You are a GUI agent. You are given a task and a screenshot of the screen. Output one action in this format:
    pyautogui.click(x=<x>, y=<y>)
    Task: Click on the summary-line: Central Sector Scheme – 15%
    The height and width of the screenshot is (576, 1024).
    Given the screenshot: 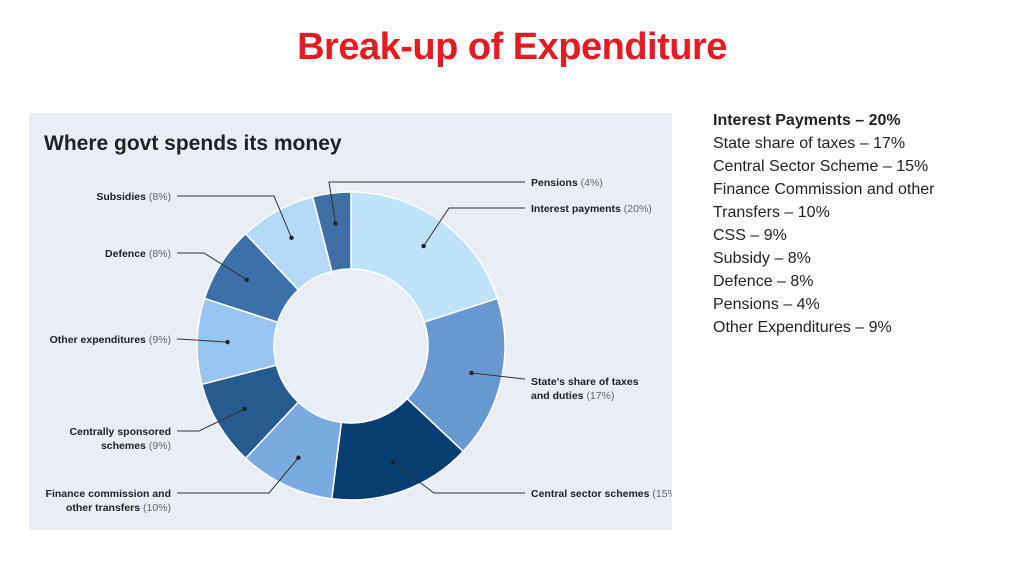 What is the action you would take?
    pyautogui.click(x=821, y=166)
    